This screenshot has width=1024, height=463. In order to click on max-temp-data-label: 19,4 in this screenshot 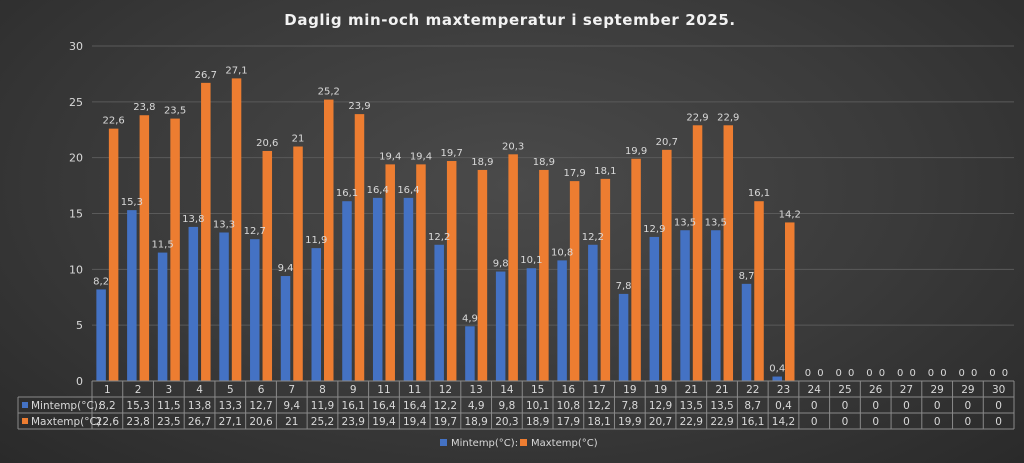, I will do `click(421, 156)`.